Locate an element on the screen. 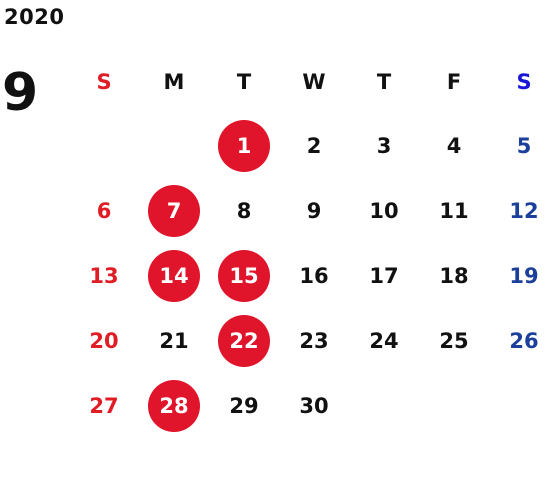 The width and height of the screenshot is (548, 503). day-cell: 6 is located at coordinates (104, 210).